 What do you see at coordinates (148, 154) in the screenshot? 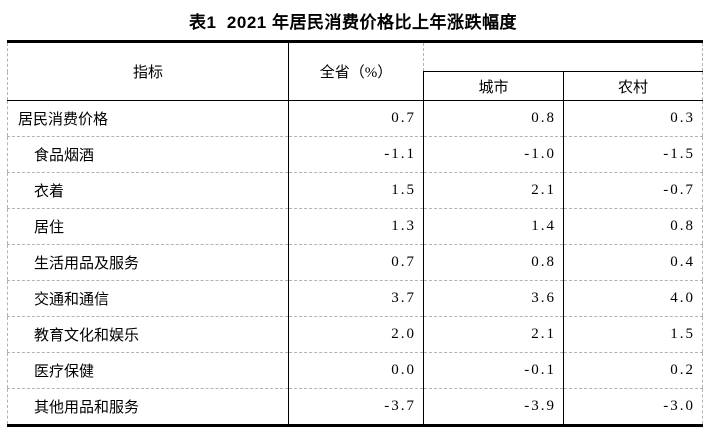
I see `indicator-cell: 食品烟酒` at bounding box center [148, 154].